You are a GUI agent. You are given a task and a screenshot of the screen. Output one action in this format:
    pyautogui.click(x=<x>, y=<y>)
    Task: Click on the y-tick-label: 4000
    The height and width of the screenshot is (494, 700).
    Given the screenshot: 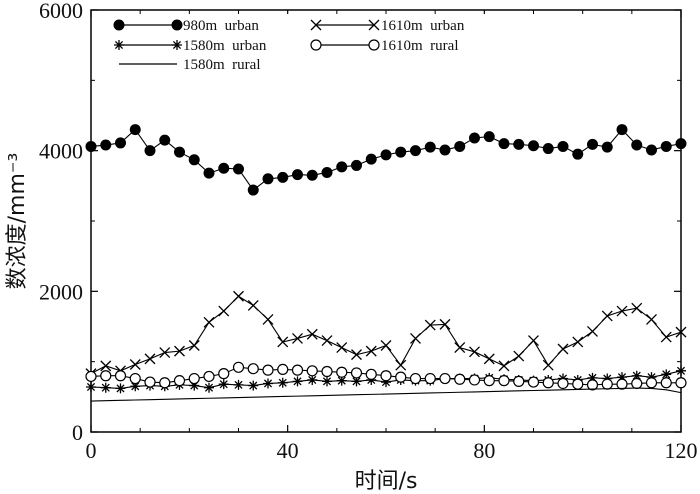 What is the action you would take?
    pyautogui.click(x=61, y=151)
    